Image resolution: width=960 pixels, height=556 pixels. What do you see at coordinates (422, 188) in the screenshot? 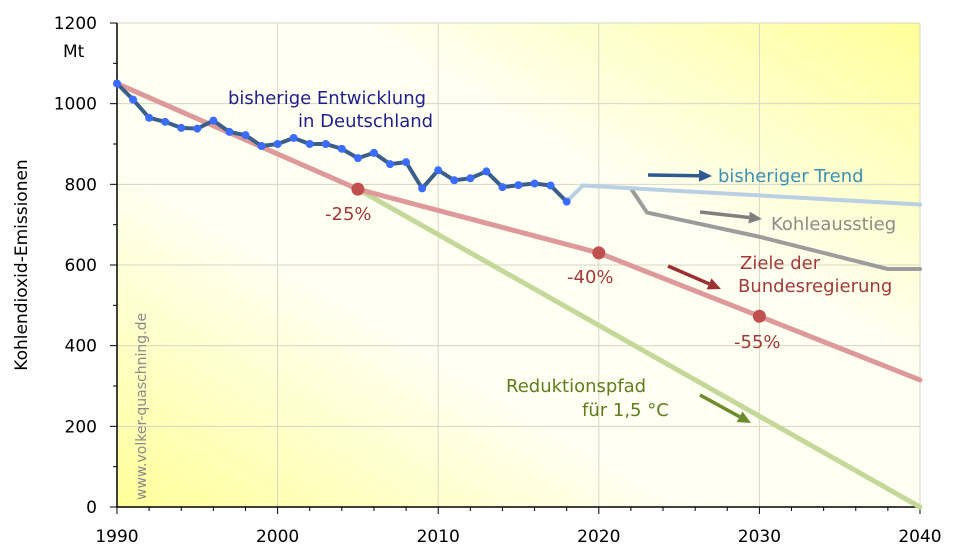
I see `data-point-2009` at bounding box center [422, 188].